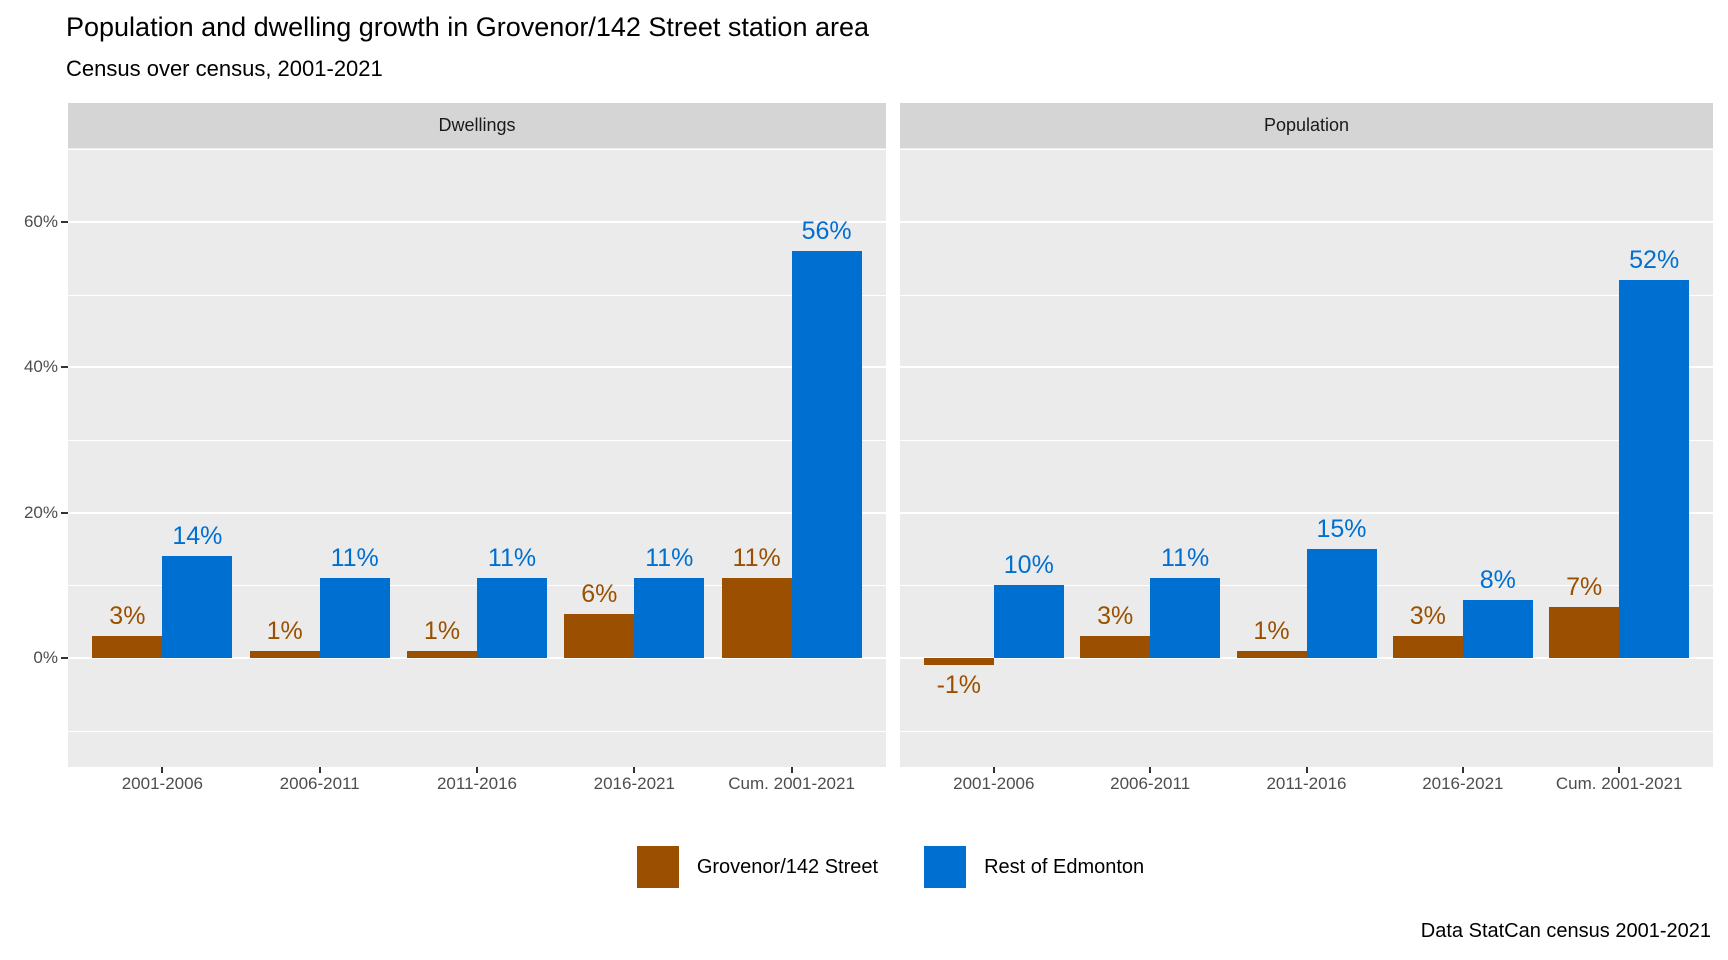  Describe the element at coordinates (1028, 565) in the screenshot. I see `bar-value-label: 10%` at that location.